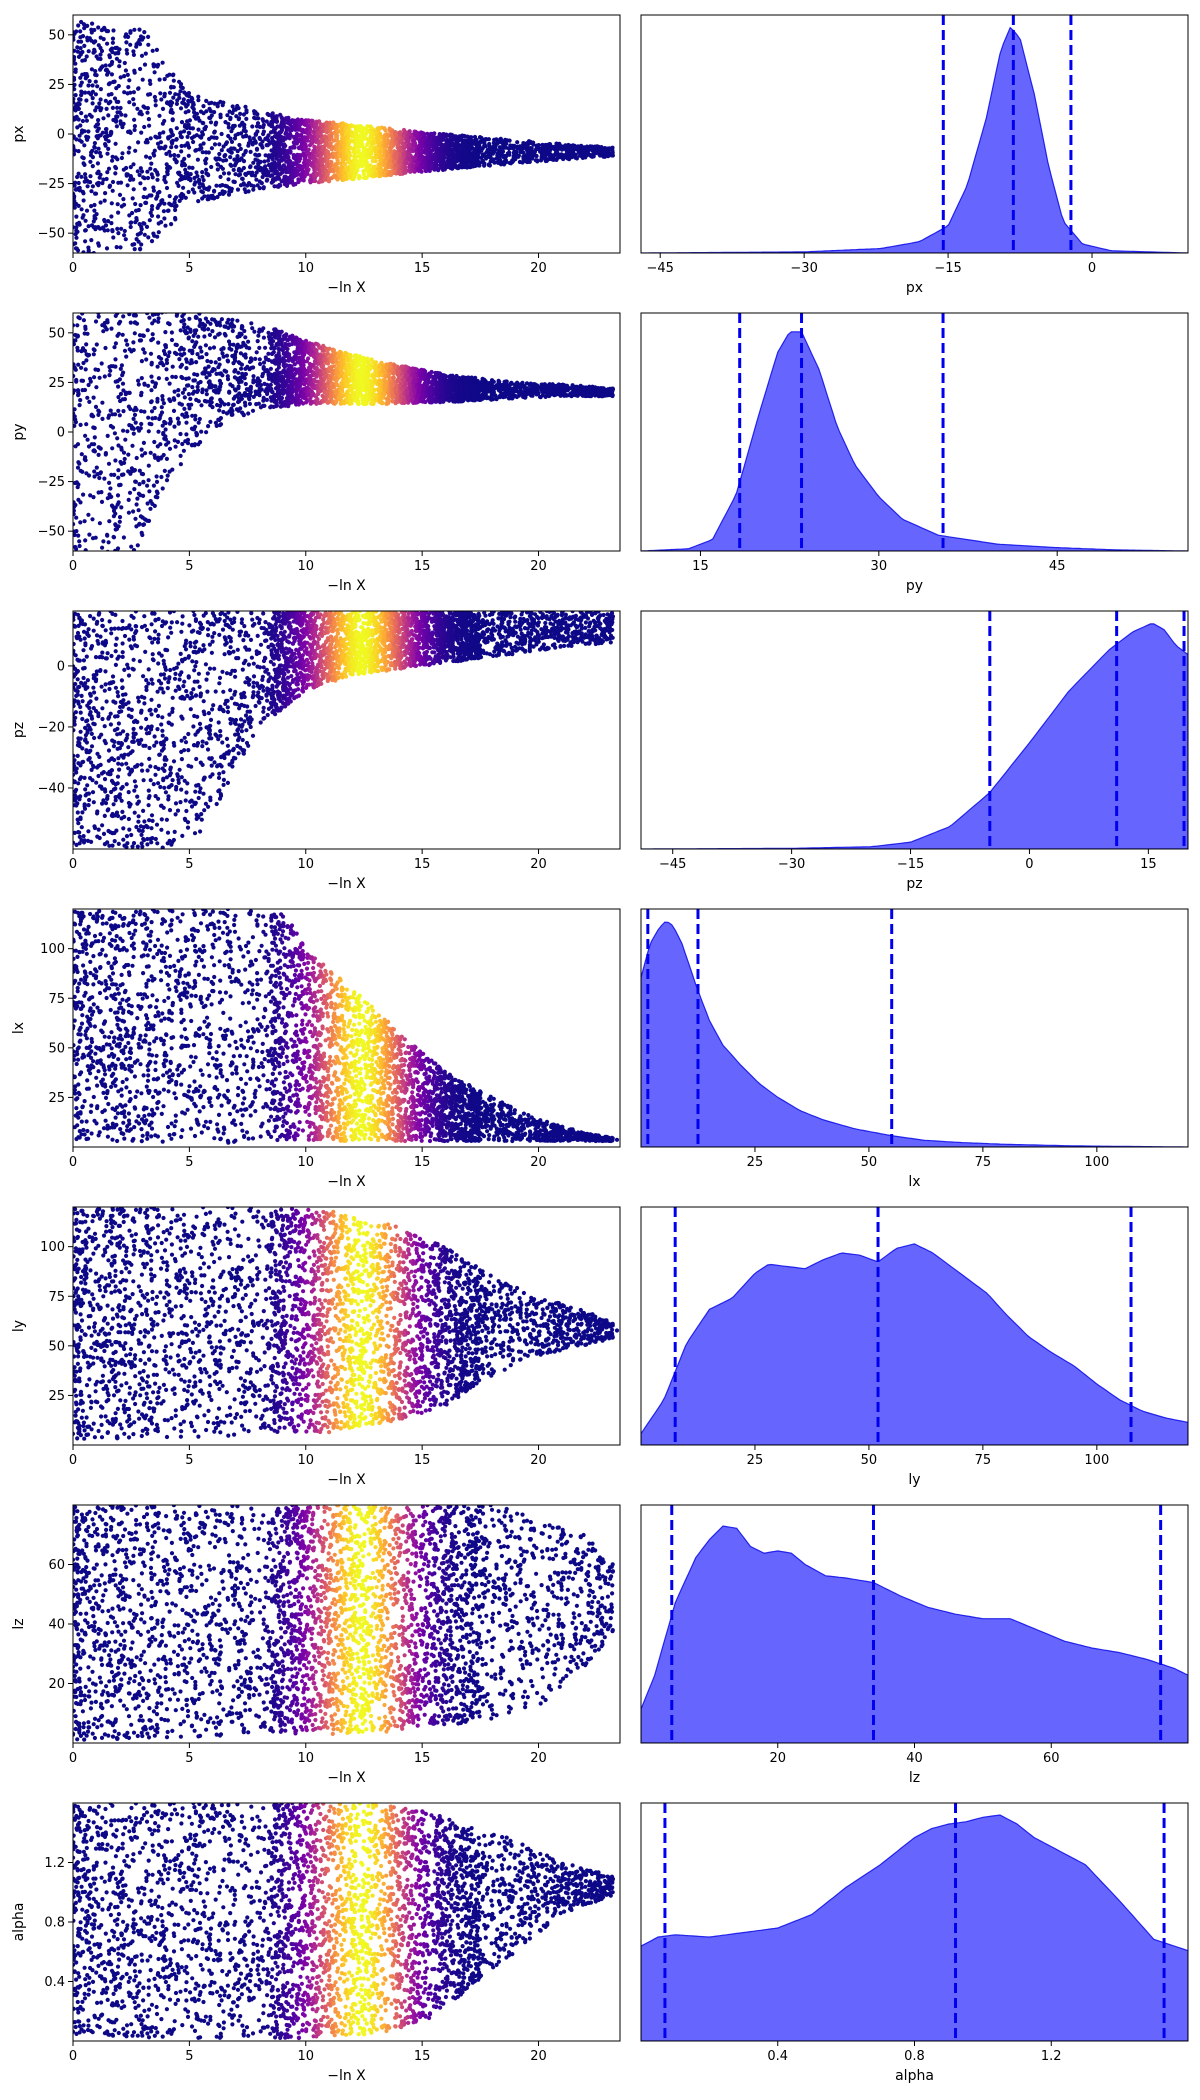 This screenshot has height=2100, width=1200. What do you see at coordinates (19, 133) in the screenshot?
I see `y-axis-label: px` at bounding box center [19, 133].